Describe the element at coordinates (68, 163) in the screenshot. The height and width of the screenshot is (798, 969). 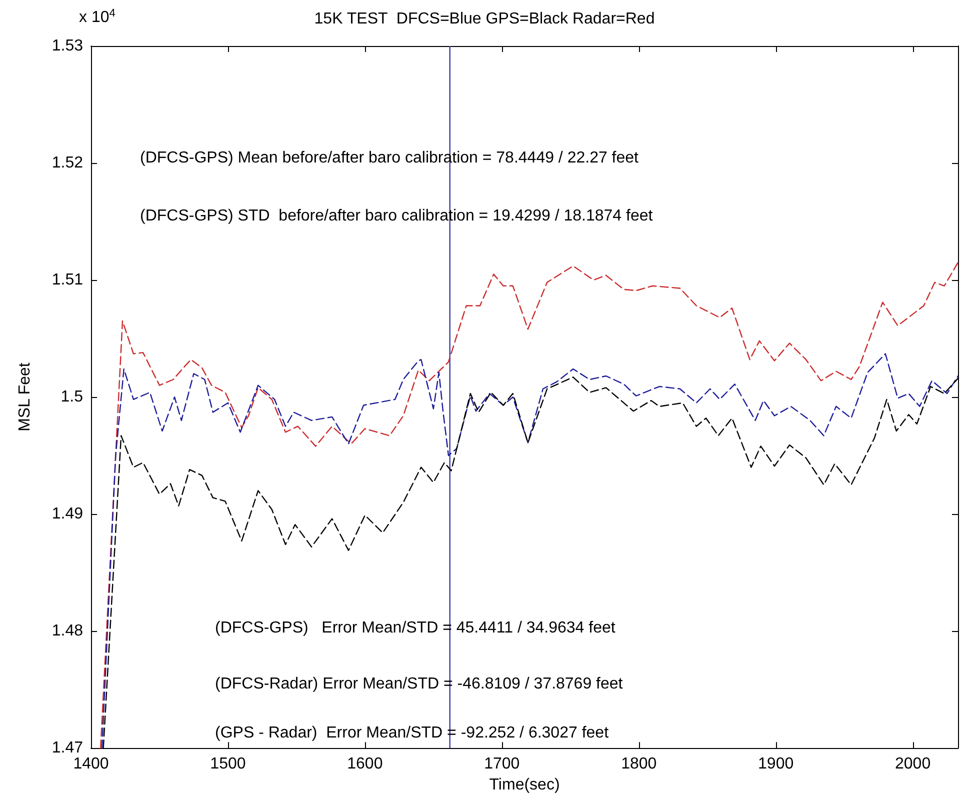
I see `y-tick-label: 1.52` at that location.